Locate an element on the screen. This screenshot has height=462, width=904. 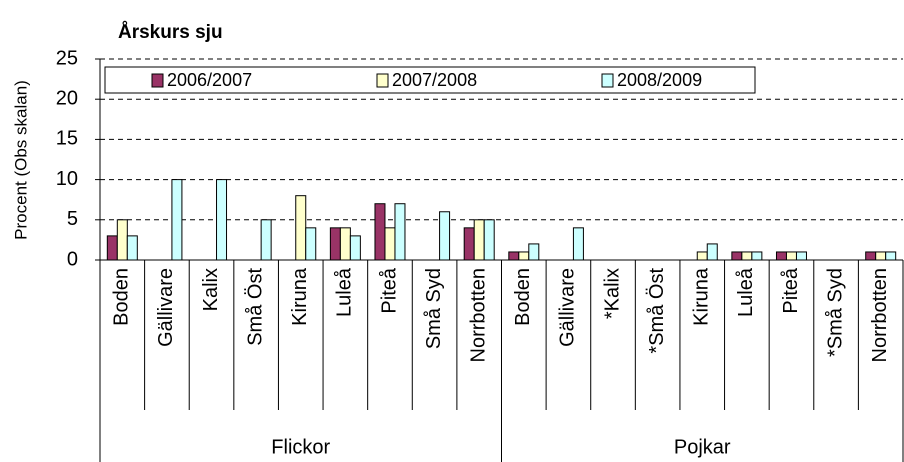
y-tick-label: 20 is located at coordinates (67, 98).